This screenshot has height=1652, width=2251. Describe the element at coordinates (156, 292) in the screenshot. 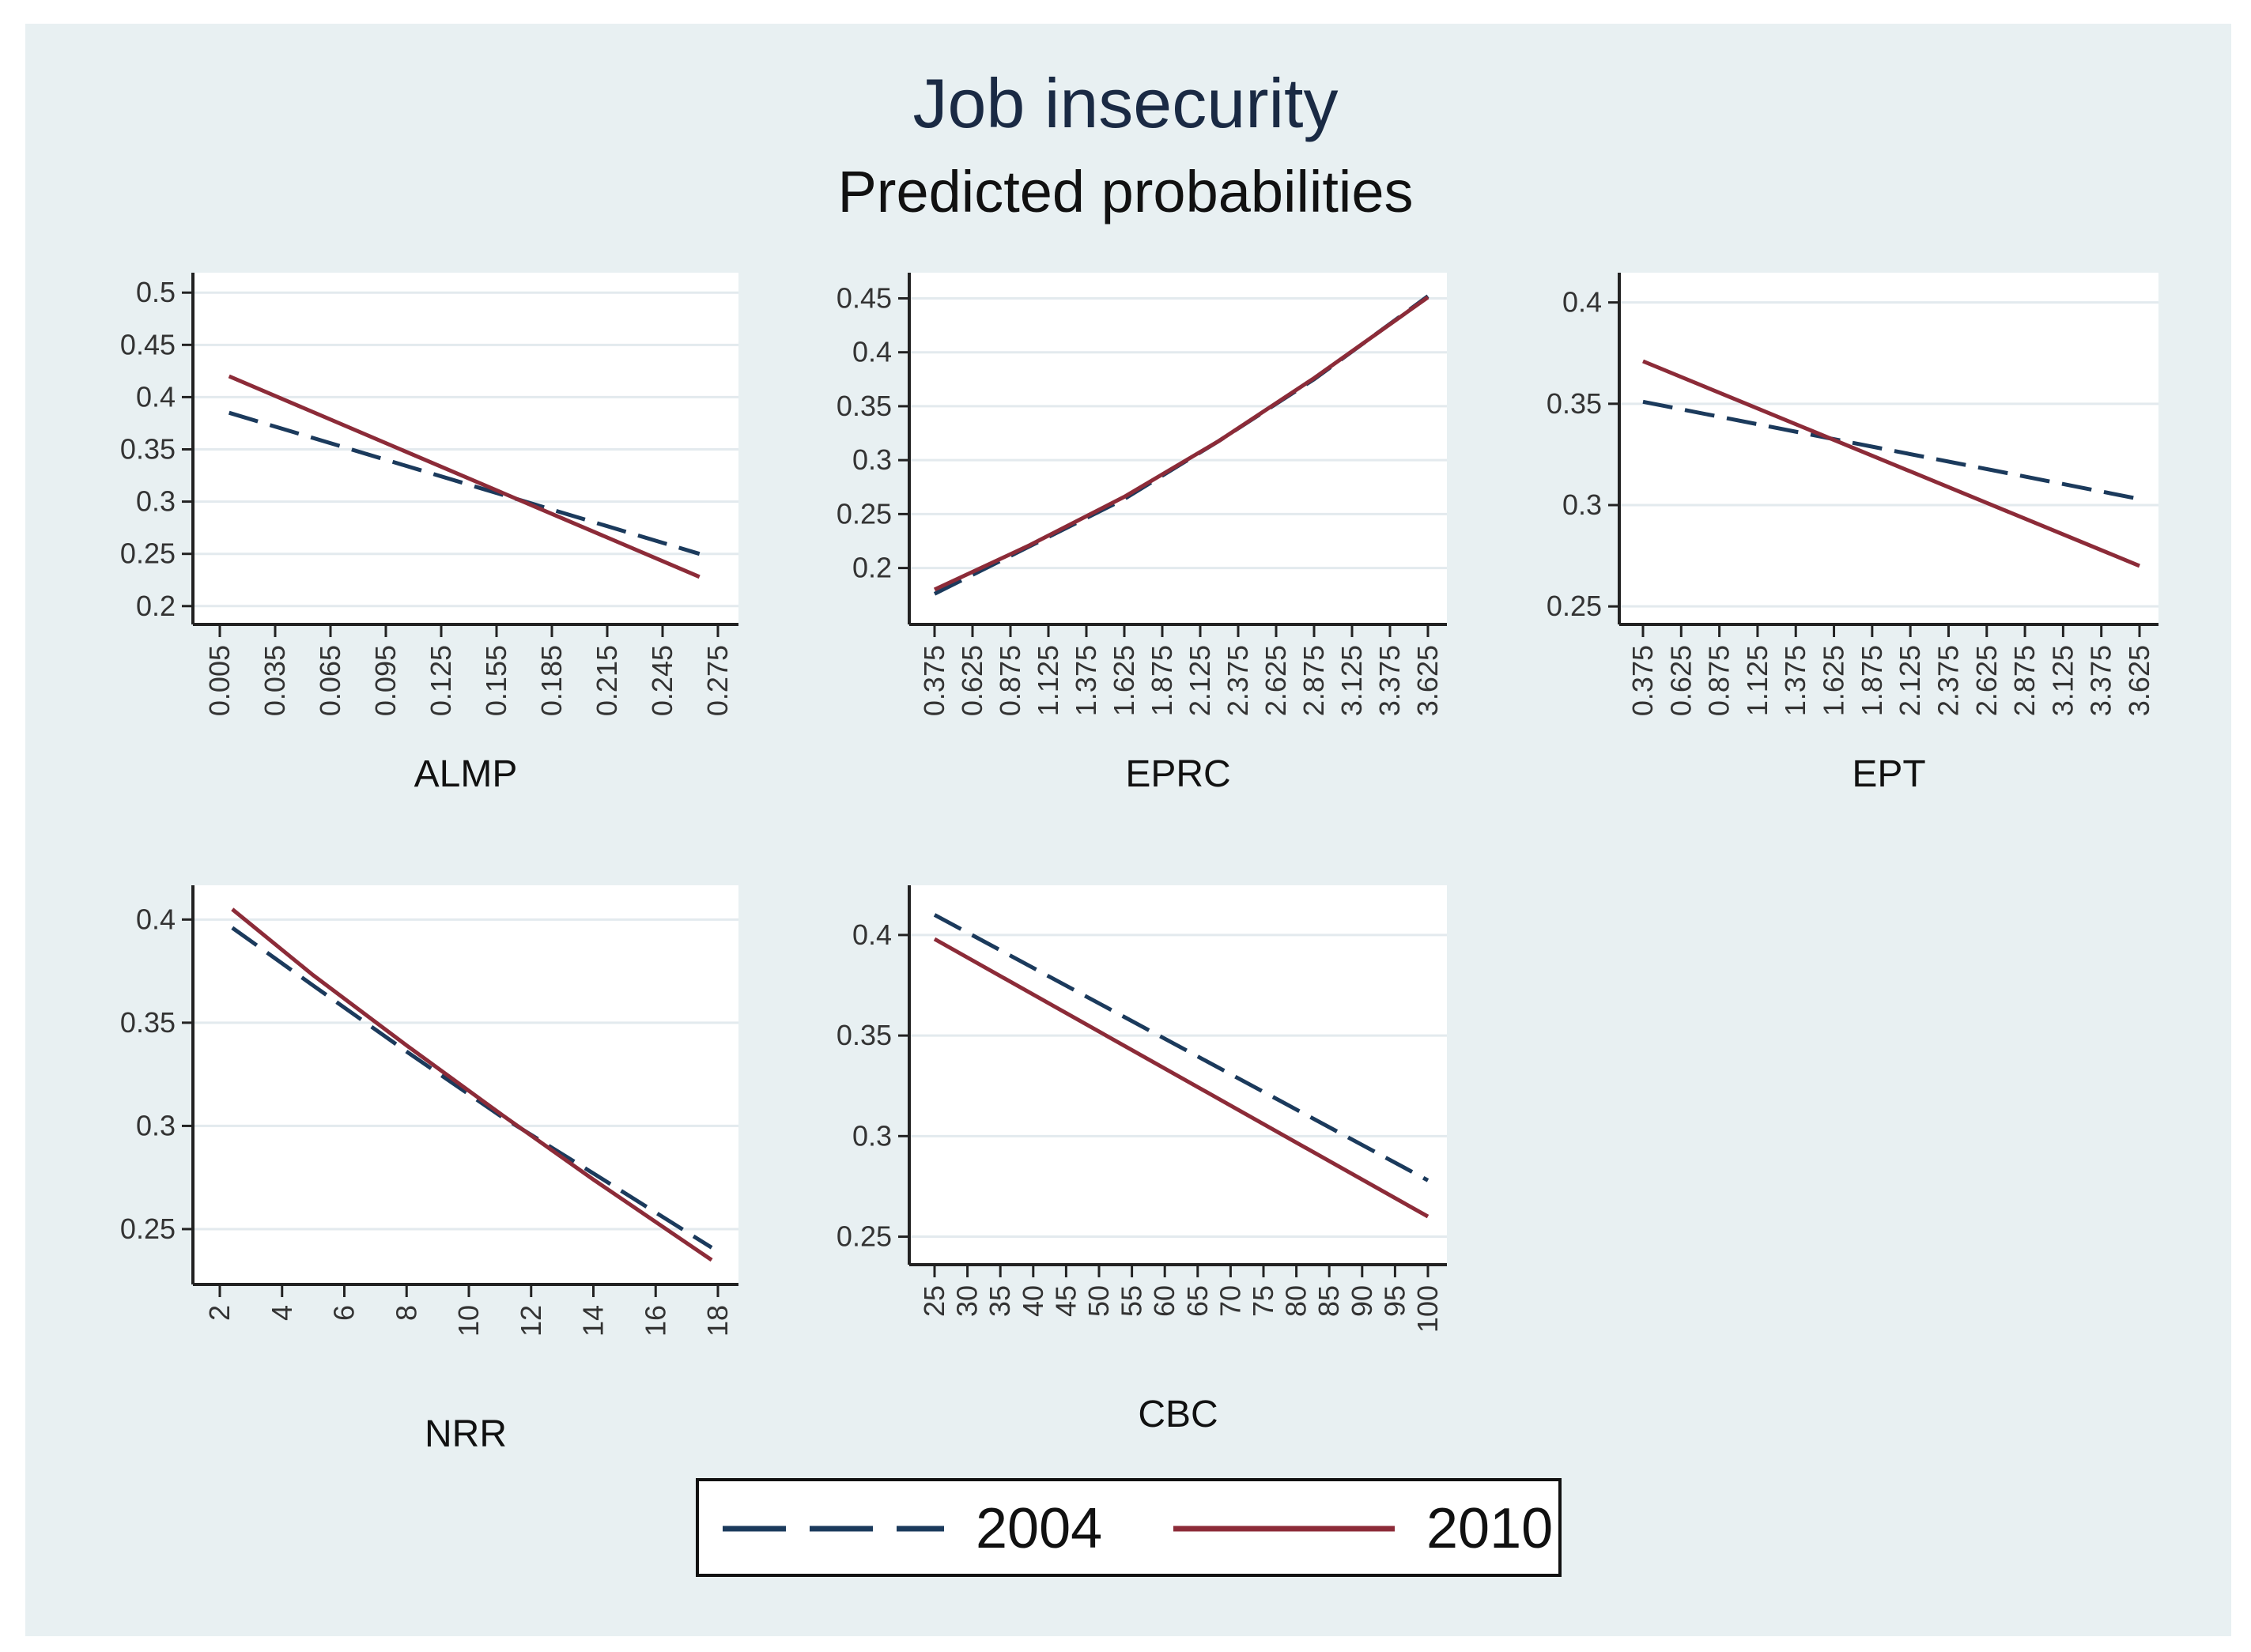

I see `panel-almp-y-tick-label: 0.5` at that location.